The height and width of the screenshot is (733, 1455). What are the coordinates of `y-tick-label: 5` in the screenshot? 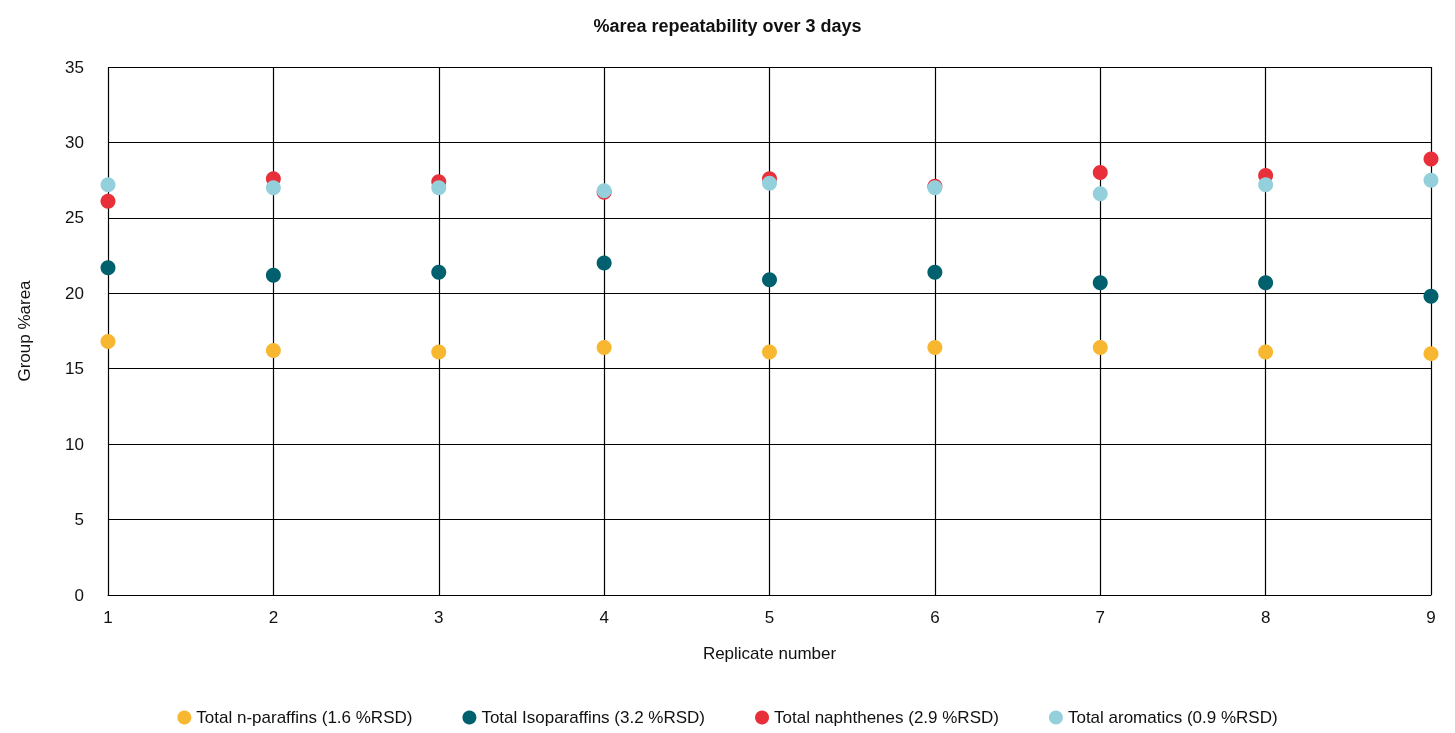 It's located at (79, 520).